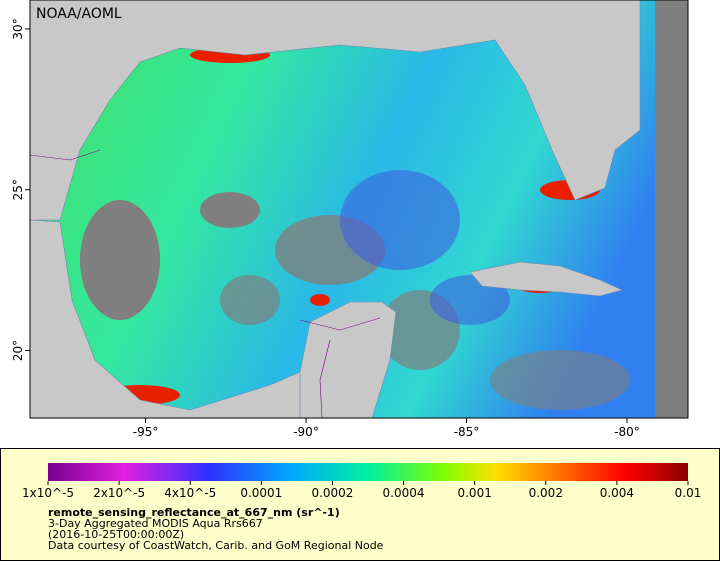 The image size is (720, 565). I want to click on lon-tick-label: -95°, so click(146, 432).